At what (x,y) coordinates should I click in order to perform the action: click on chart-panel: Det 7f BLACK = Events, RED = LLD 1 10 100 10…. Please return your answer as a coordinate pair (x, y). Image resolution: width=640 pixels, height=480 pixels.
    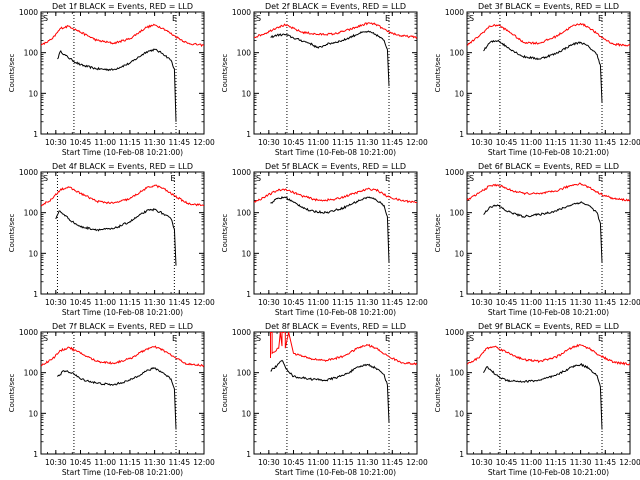
    Looking at the image, I should click on (111, 399).